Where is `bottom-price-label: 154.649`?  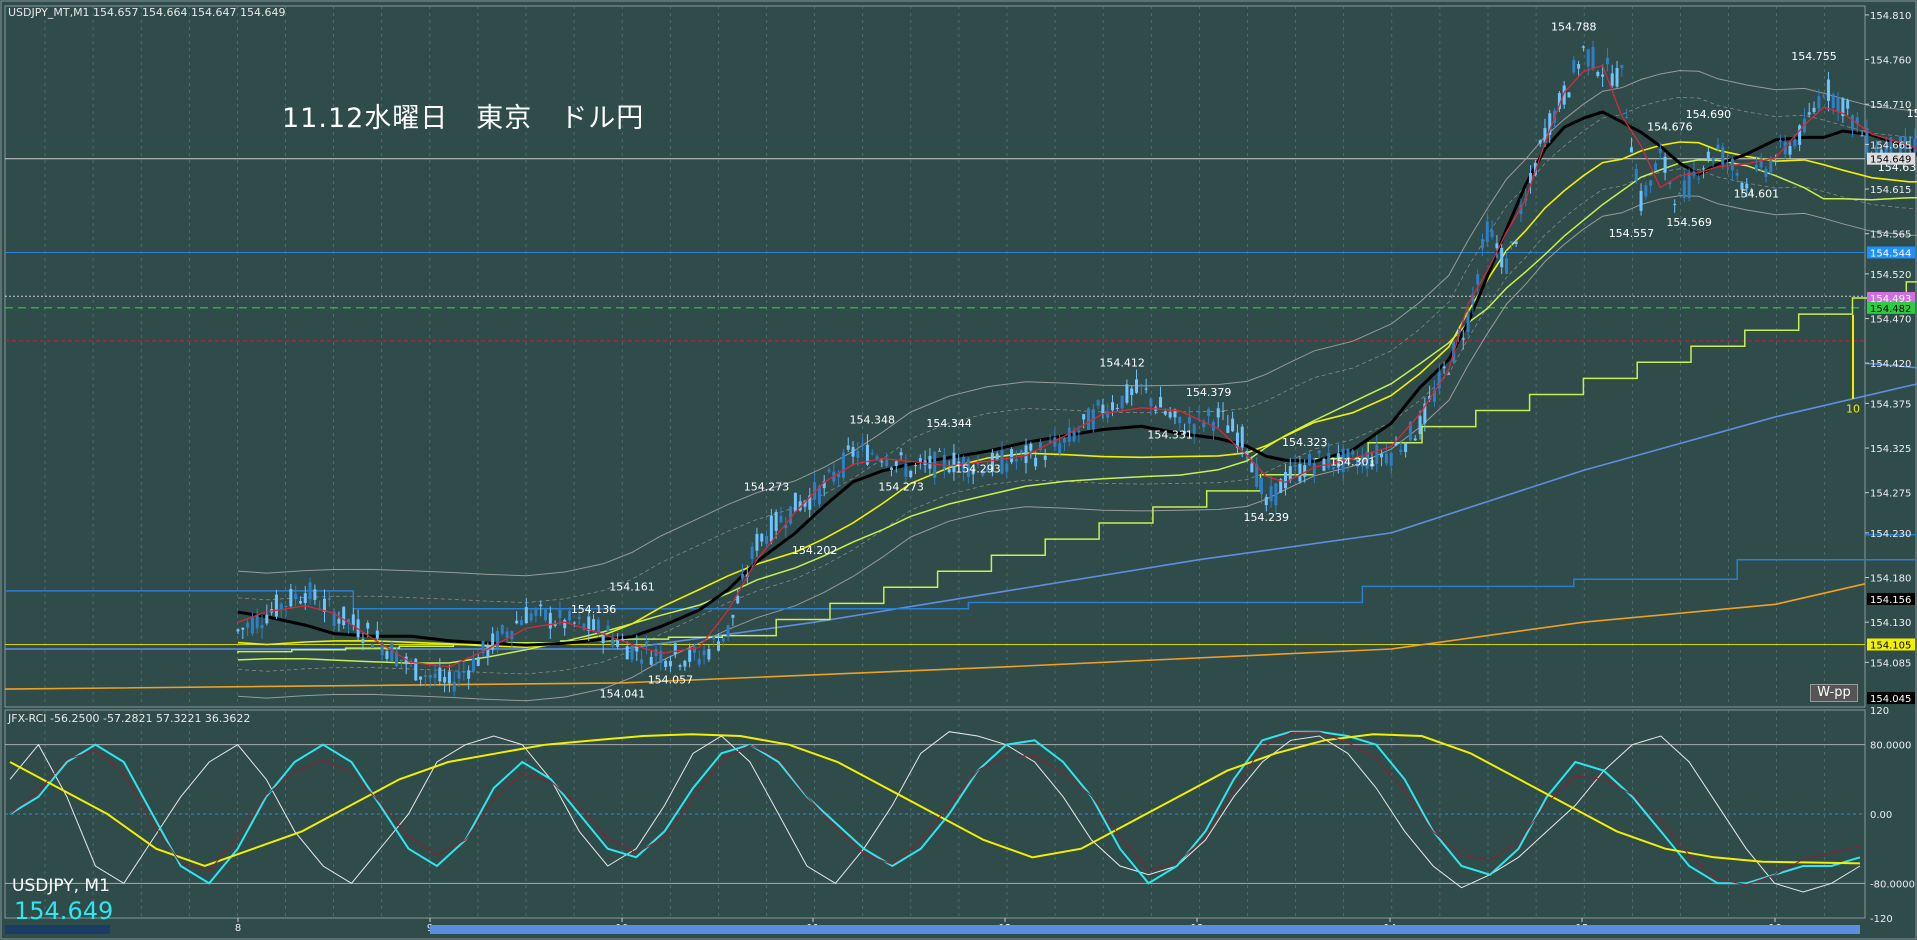
bottom-price-label: 154.649 is located at coordinates (64, 911).